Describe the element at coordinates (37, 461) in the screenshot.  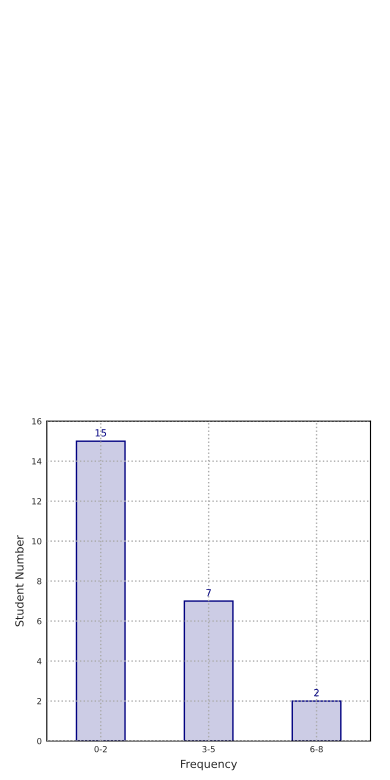
I see `y-tick-label: 14` at that location.